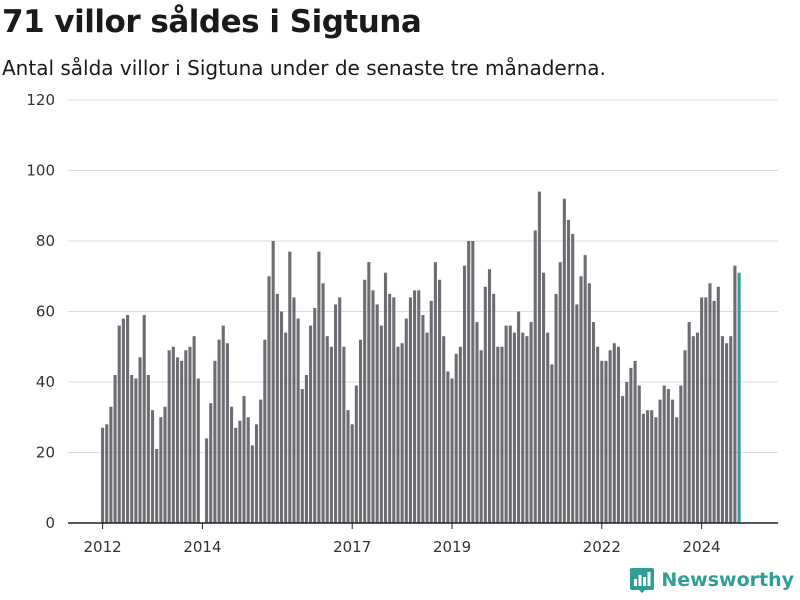 The image size is (800, 600). What do you see at coordinates (743, 2) in the screenshot?
I see `latest-value-label: 71` at bounding box center [743, 2].